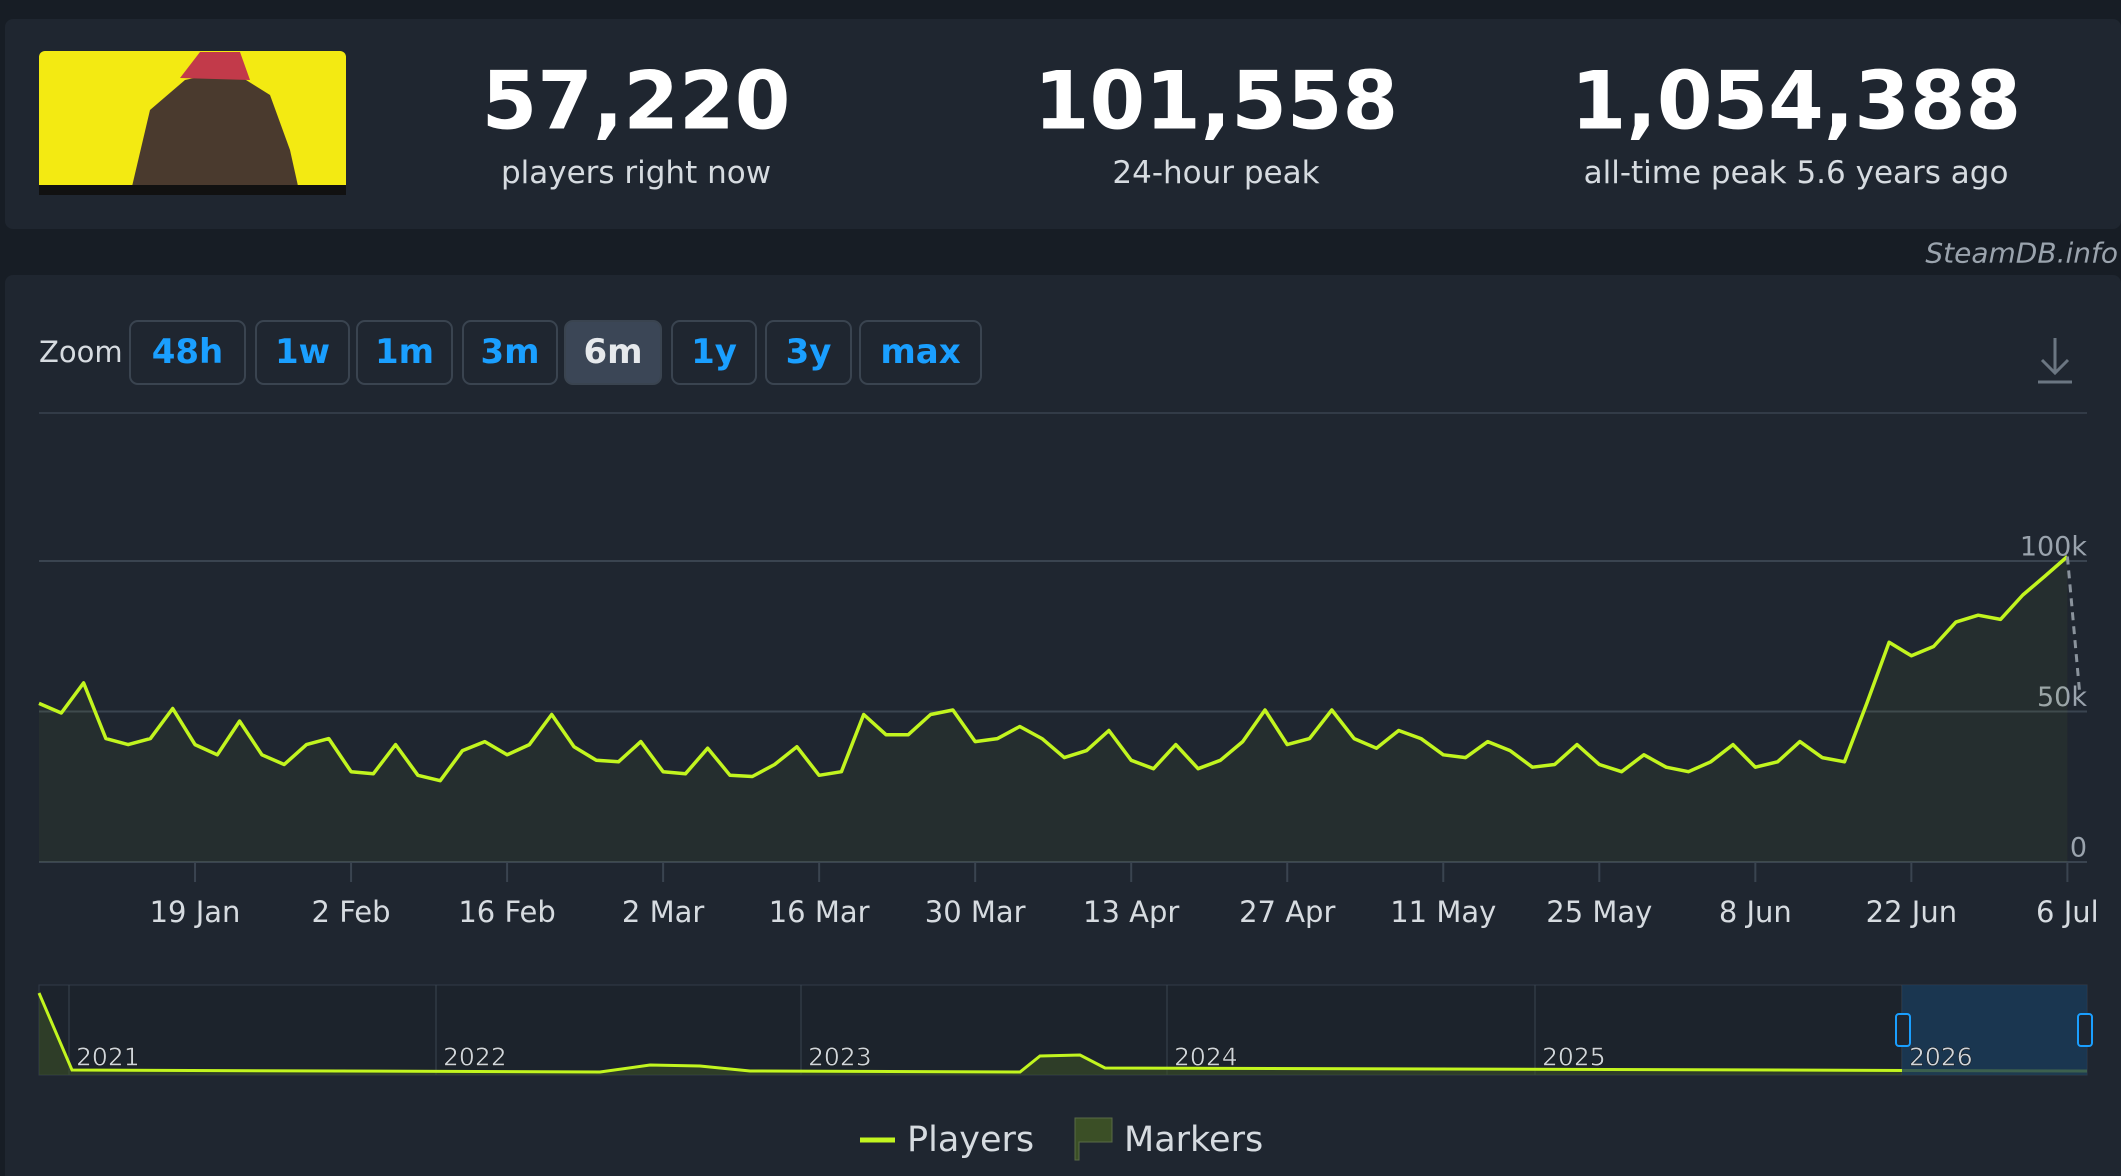 Image resolution: width=2121 pixels, height=1176 pixels. I want to click on zoom-button-label: 1w, so click(302, 352).